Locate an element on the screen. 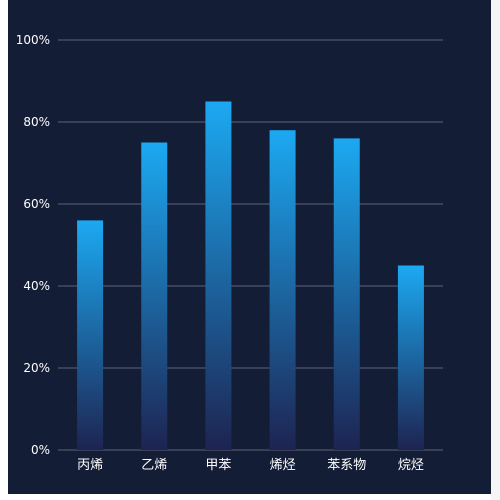  x-tick-label: 苯系物 is located at coordinates (346, 465).